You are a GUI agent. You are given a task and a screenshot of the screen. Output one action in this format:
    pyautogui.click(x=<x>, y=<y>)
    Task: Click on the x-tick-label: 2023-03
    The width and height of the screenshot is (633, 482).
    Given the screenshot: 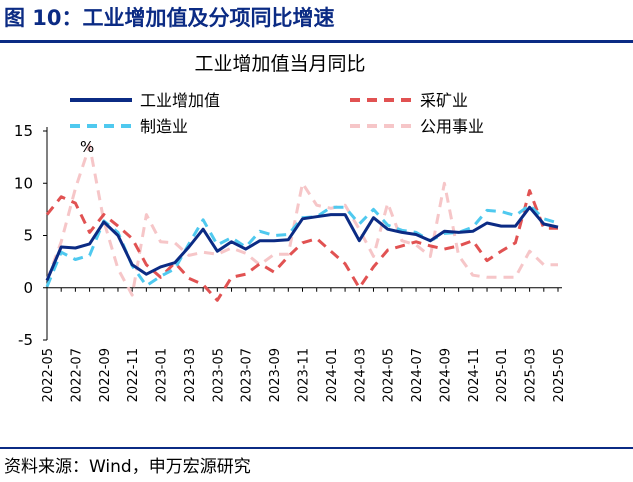 What is the action you would take?
    pyautogui.click(x=190, y=375)
    